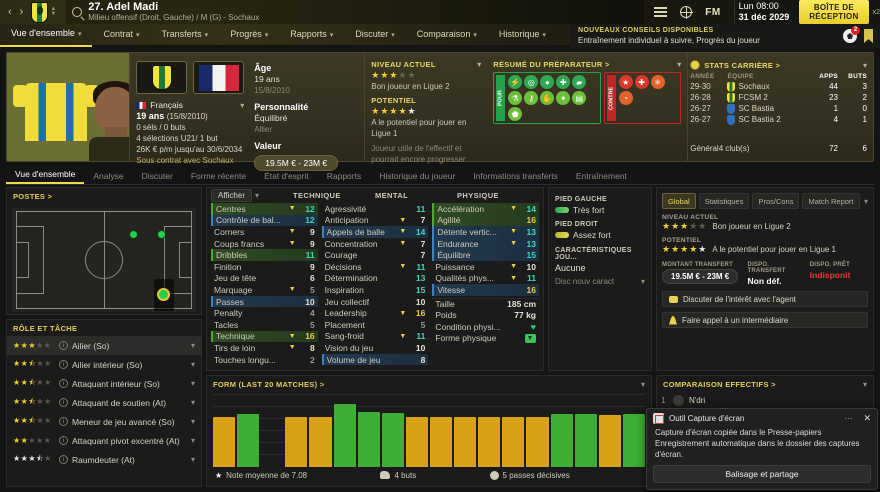 The image size is (880, 492). What do you see at coordinates (679, 201) in the screenshot?
I see `report-tab-global: Global` at bounding box center [679, 201].